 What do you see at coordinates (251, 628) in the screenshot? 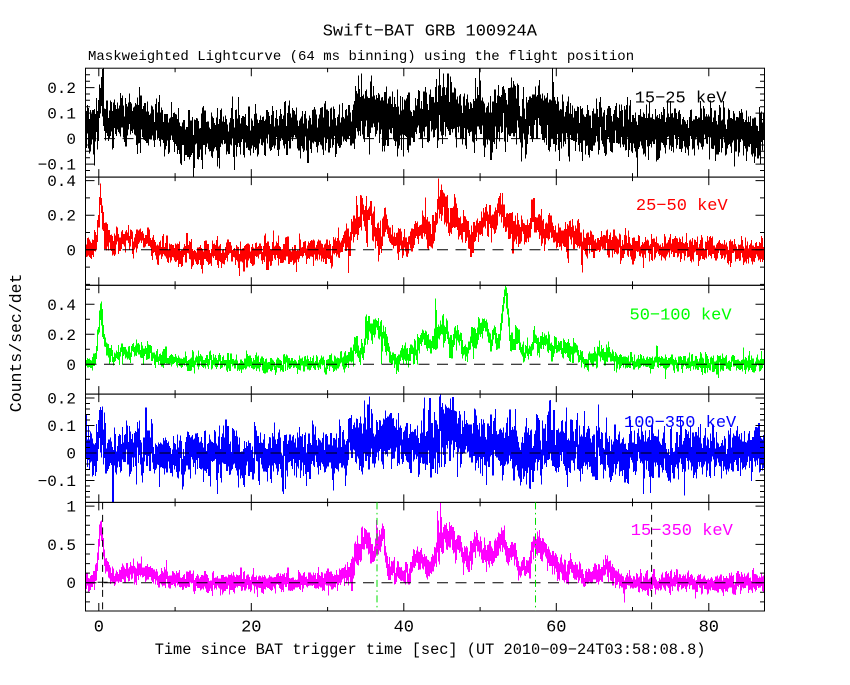
I see `svg-text: 20` at bounding box center [251, 628].